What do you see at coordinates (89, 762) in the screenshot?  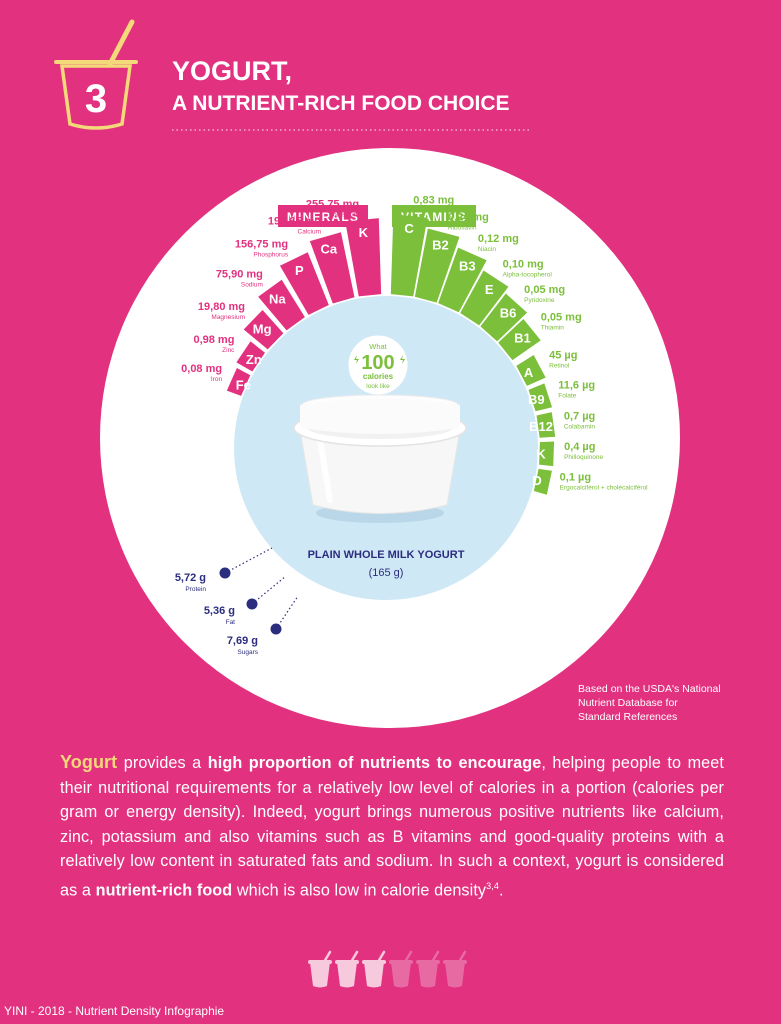 I see `brand-word: Yogurt` at bounding box center [89, 762].